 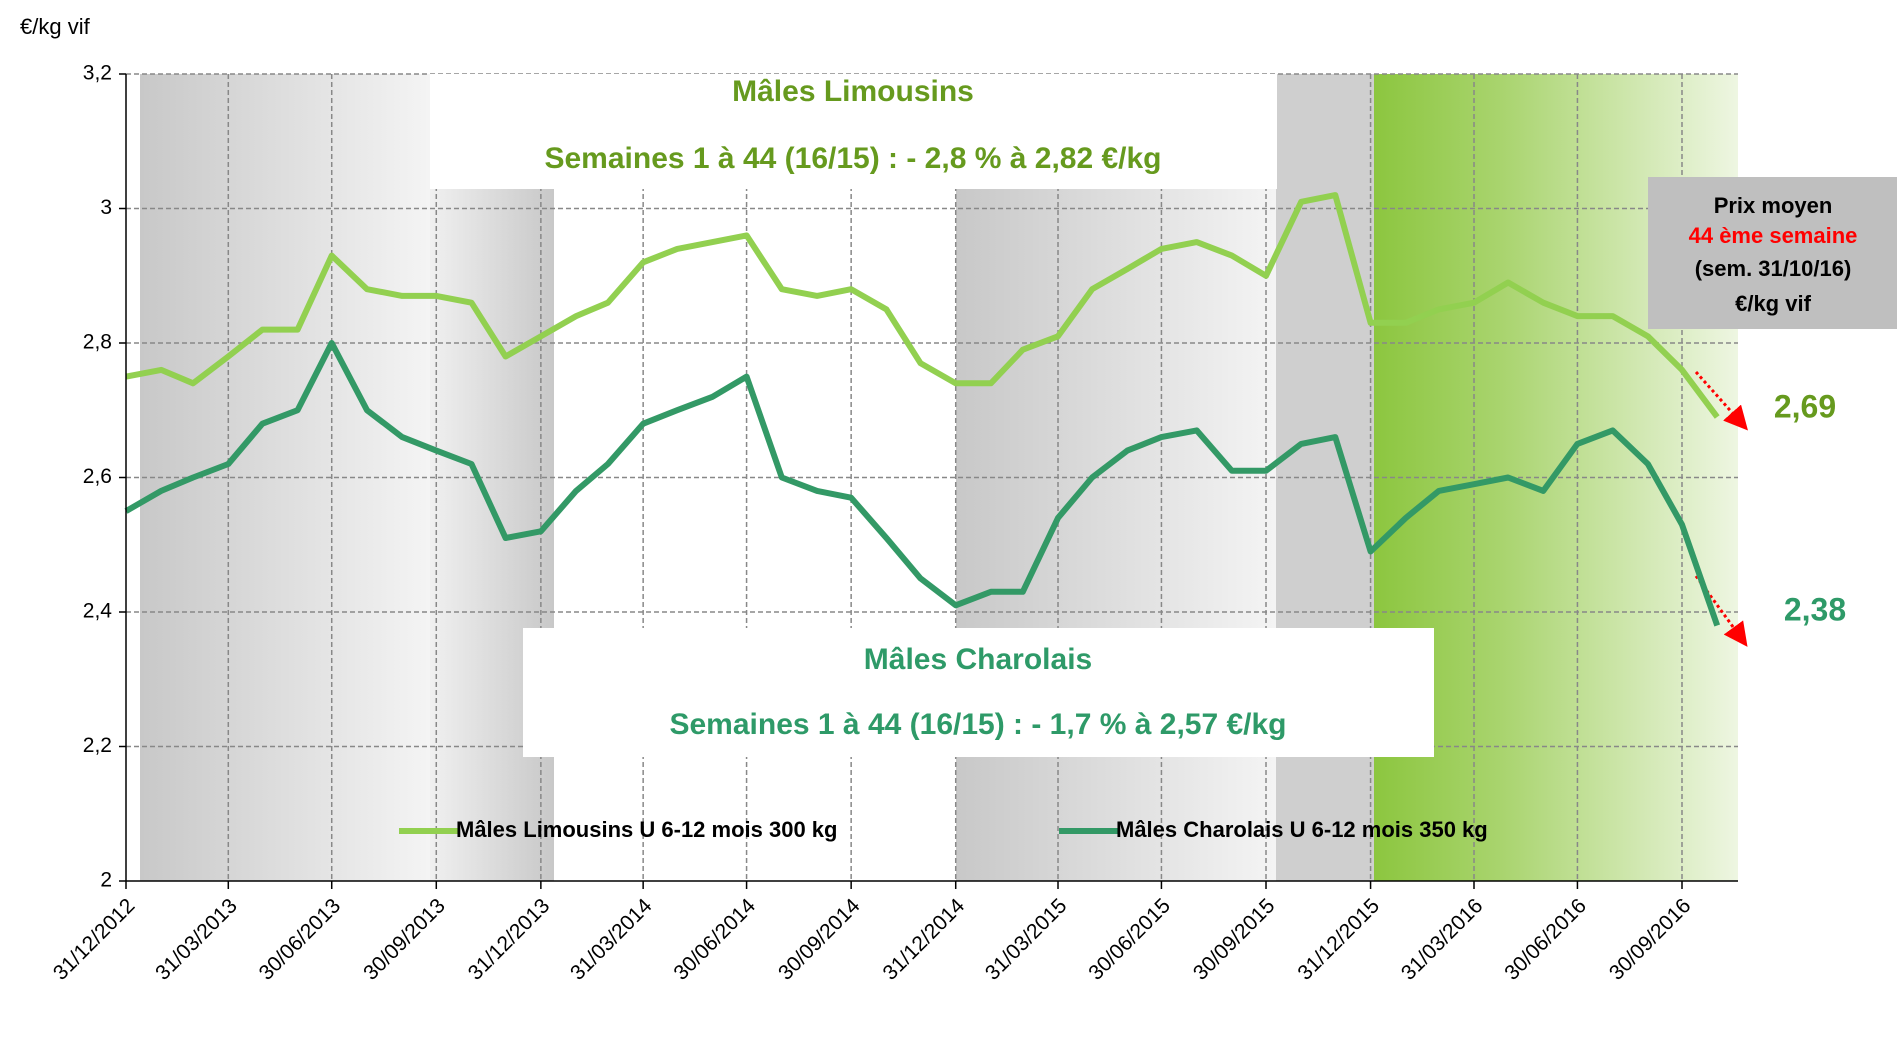 I want to click on x-tick-label: 31/12/2012, so click(x=94, y=939).